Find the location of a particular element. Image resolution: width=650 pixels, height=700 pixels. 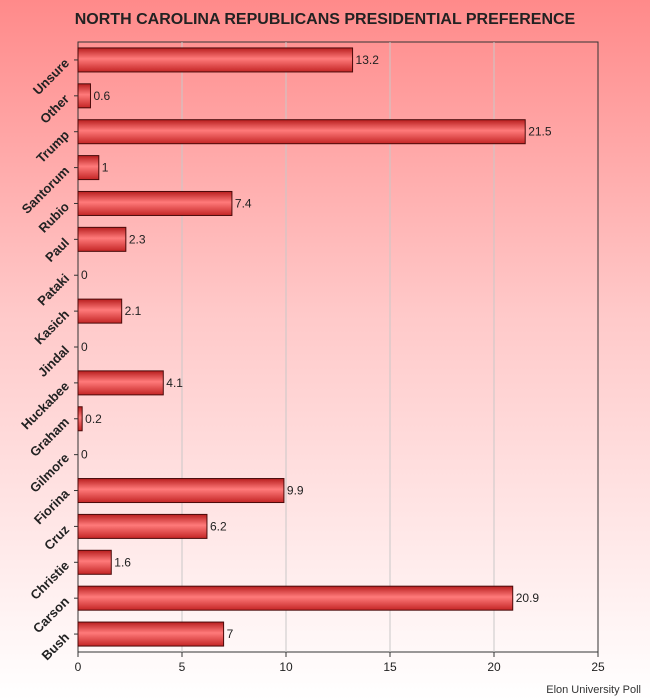

value-label-huckabee: 4.1 is located at coordinates (174, 383).